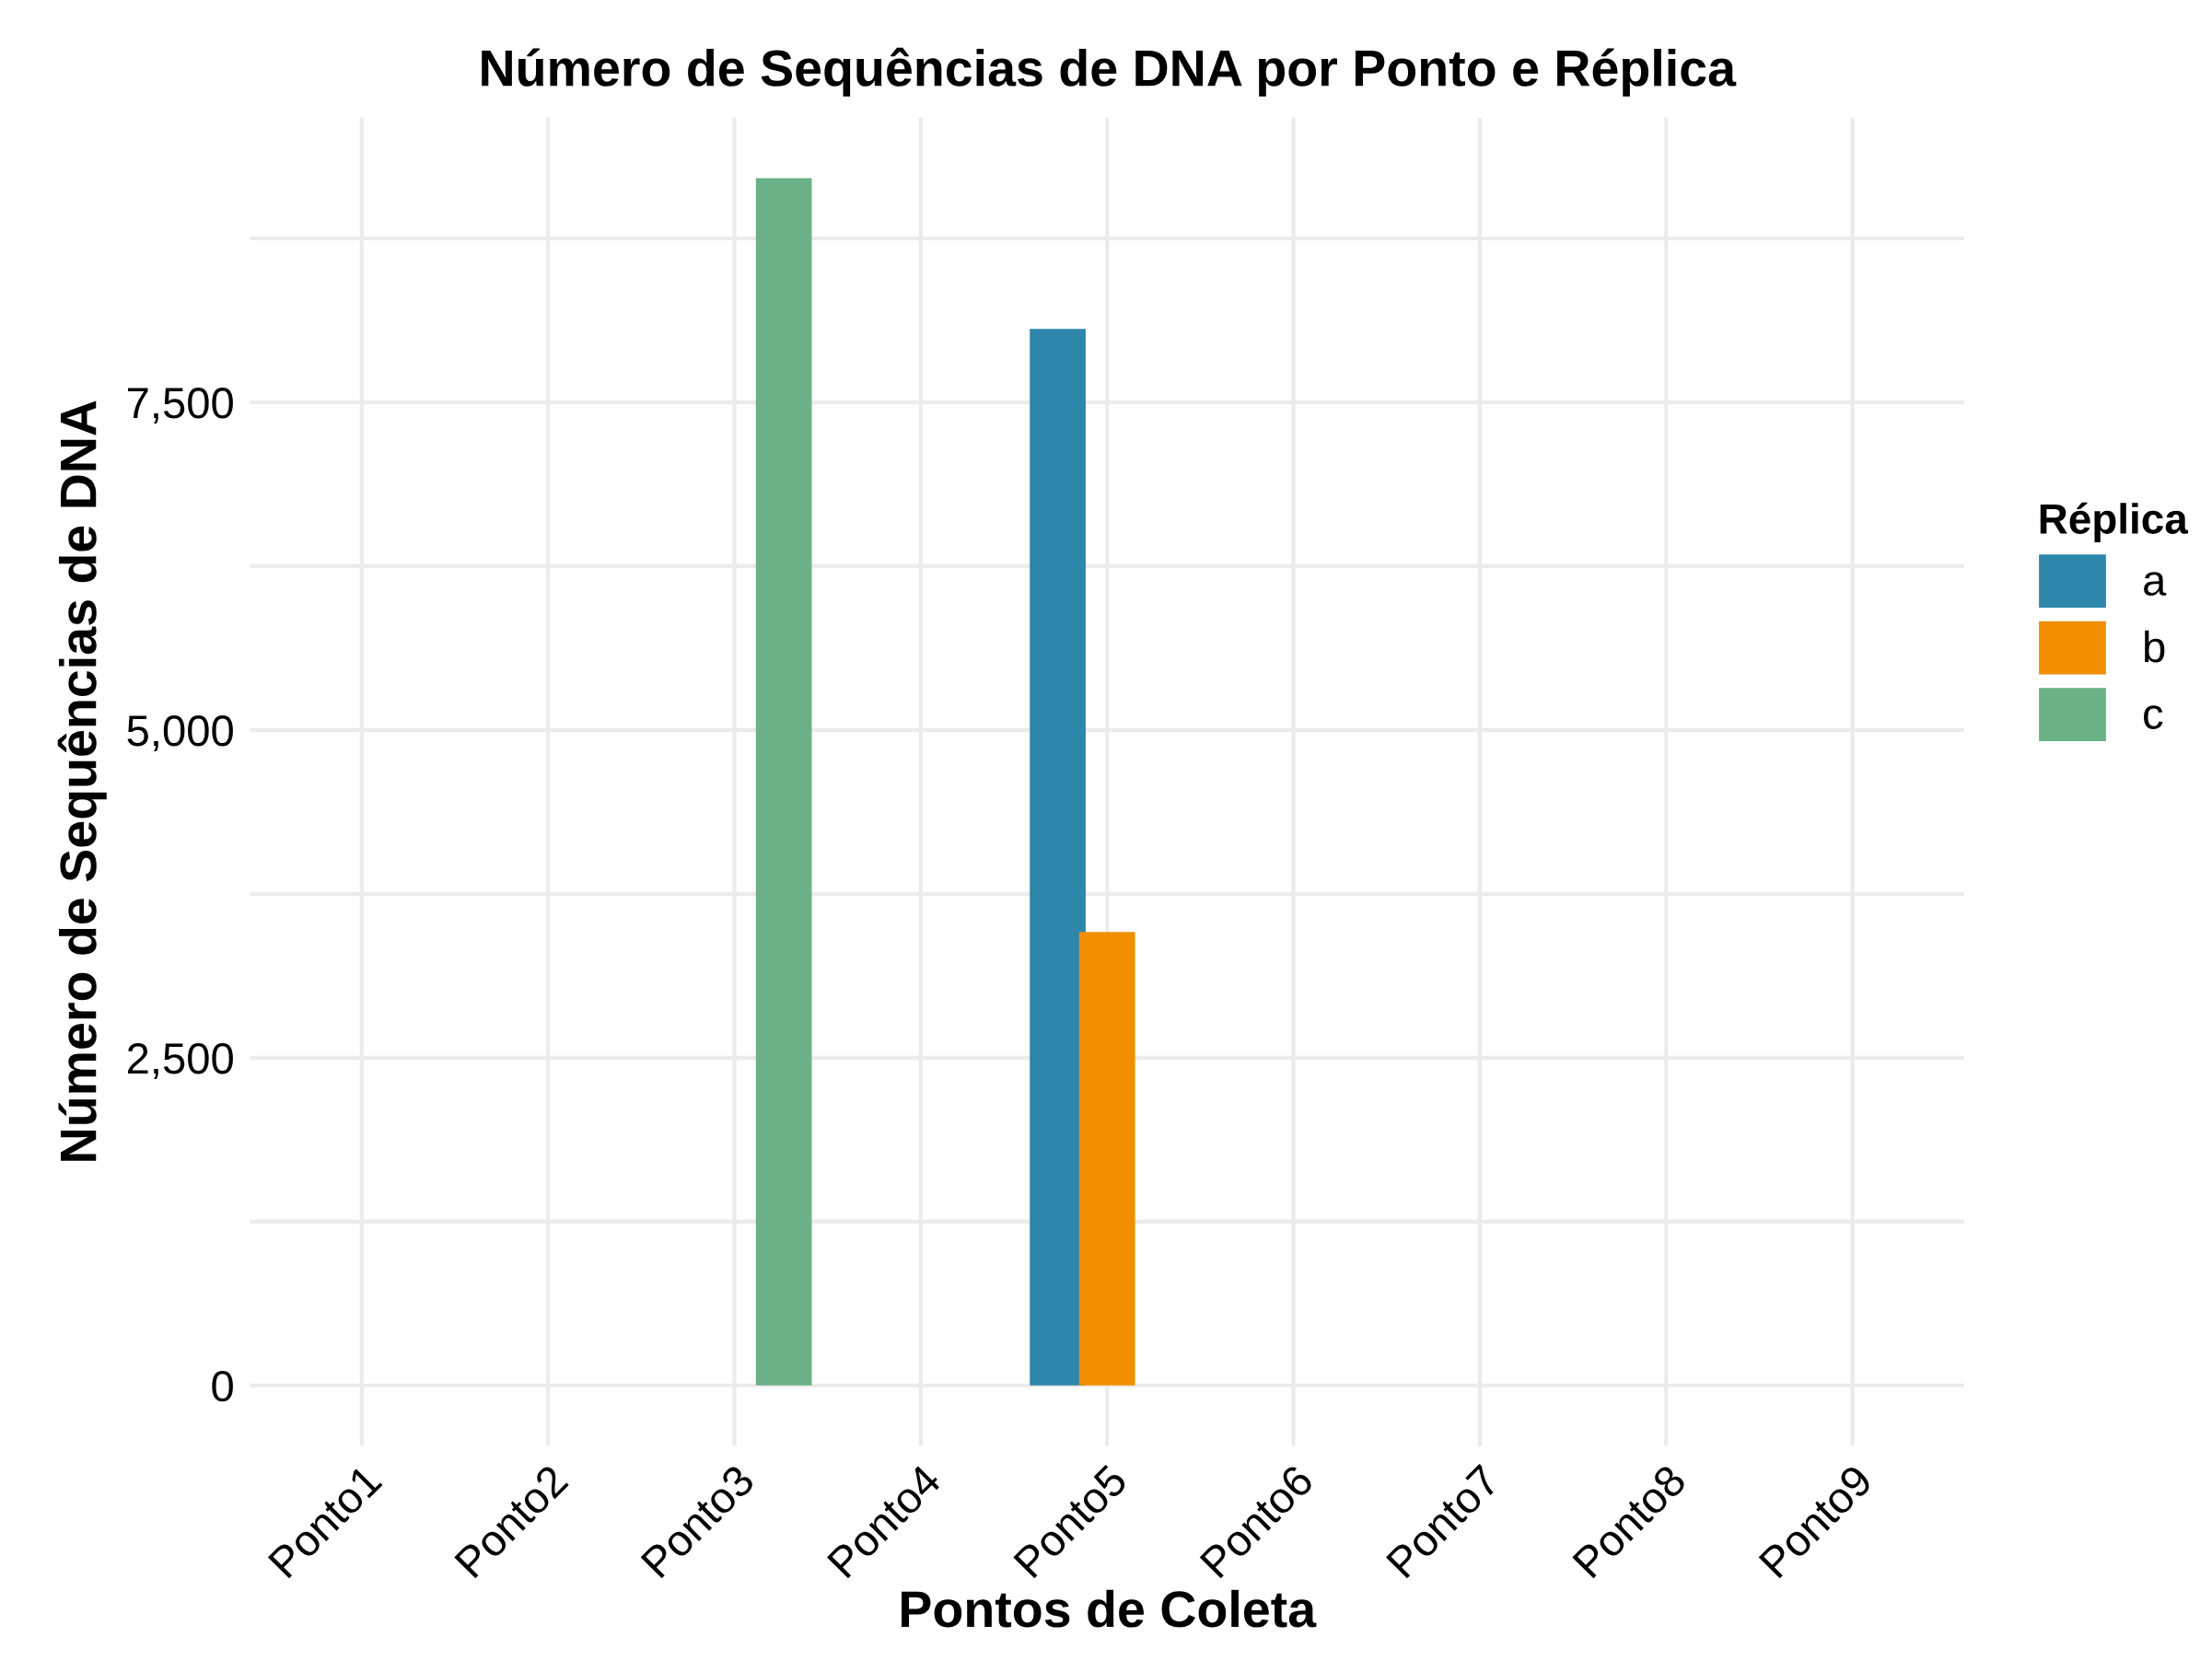  What do you see at coordinates (82, 780) in the screenshot?
I see `y-axis-title: Número de Sequências de DNA` at bounding box center [82, 780].